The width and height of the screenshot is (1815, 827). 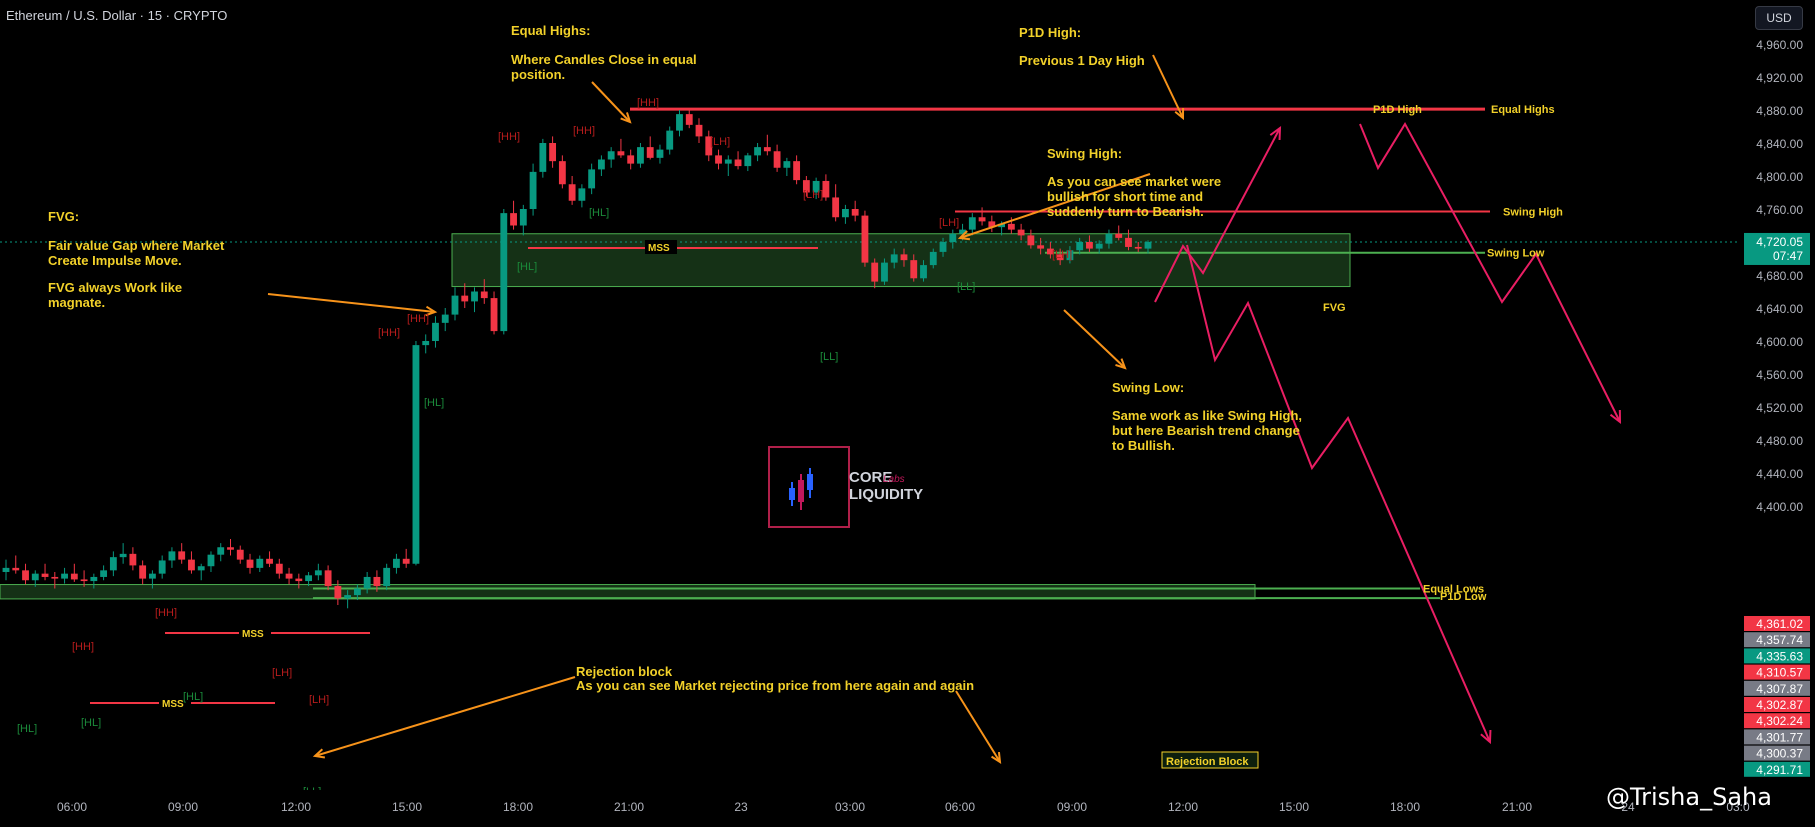 I want to click on equal-highs-body: Where Candles Close in equal position., so click(x=604, y=67).